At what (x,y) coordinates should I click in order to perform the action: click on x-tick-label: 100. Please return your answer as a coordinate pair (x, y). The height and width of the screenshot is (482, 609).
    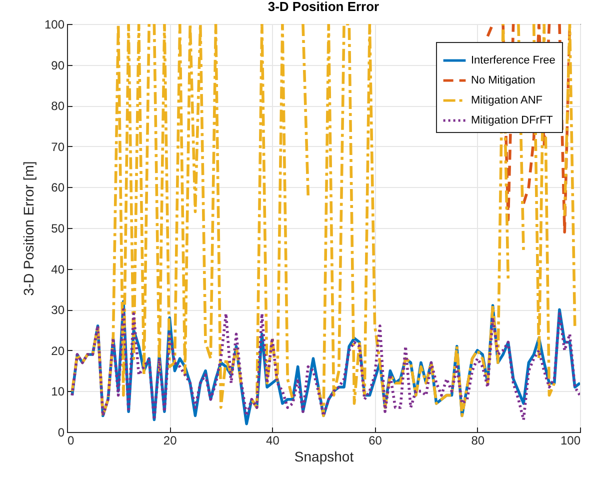
    Looking at the image, I should click on (570, 441).